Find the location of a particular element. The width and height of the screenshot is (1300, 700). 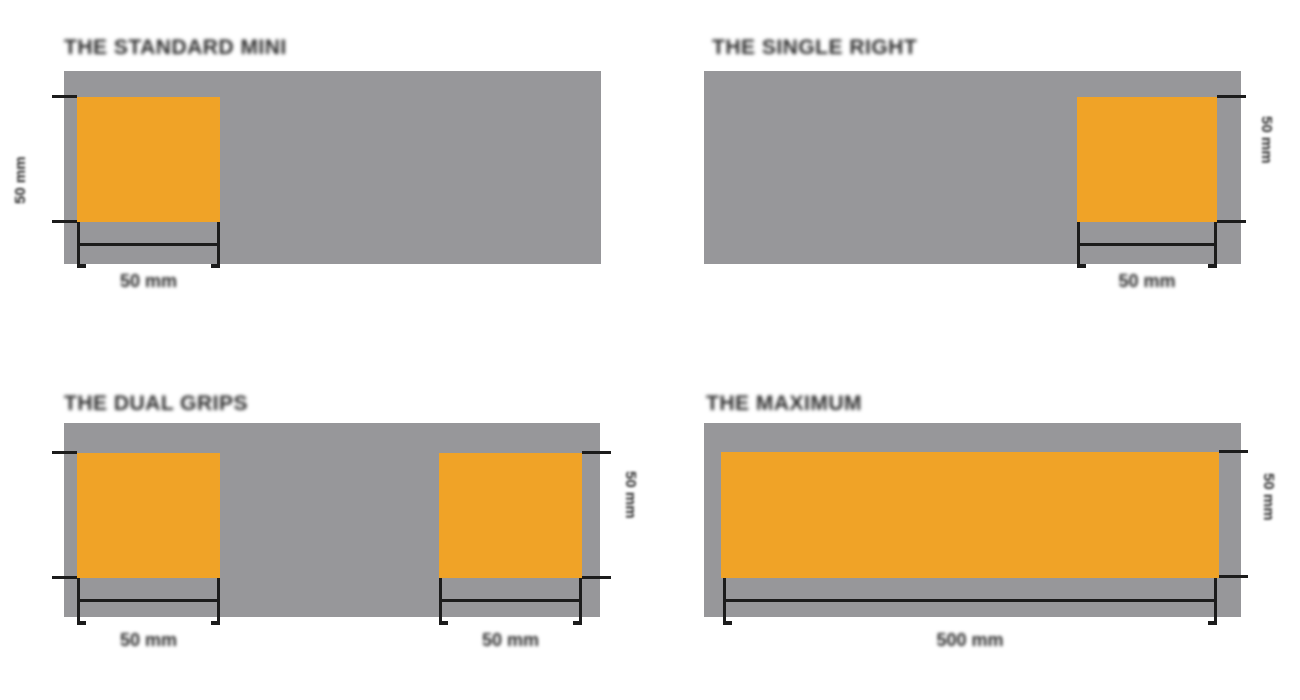

panel-4-height-tick-top is located at coordinates (1233, 451).